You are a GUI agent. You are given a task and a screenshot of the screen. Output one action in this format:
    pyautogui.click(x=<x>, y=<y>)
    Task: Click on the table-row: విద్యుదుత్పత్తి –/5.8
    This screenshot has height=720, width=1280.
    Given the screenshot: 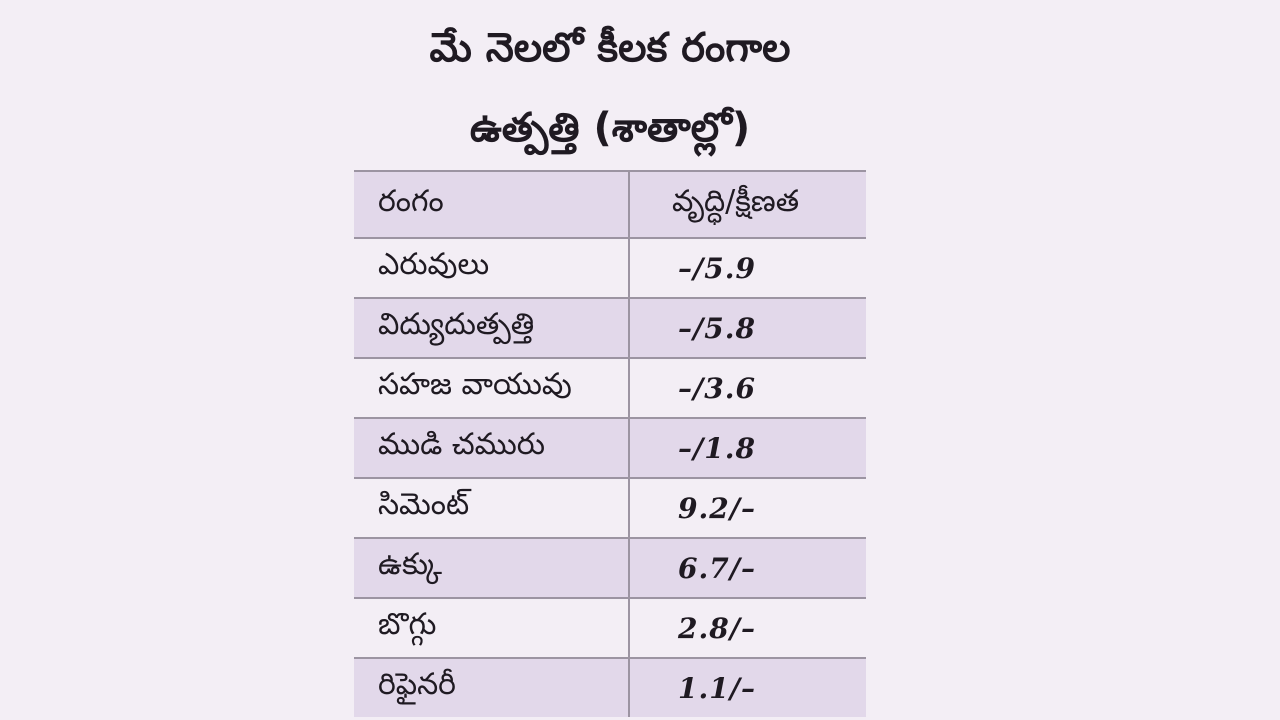 What is the action you would take?
    pyautogui.click(x=610, y=329)
    